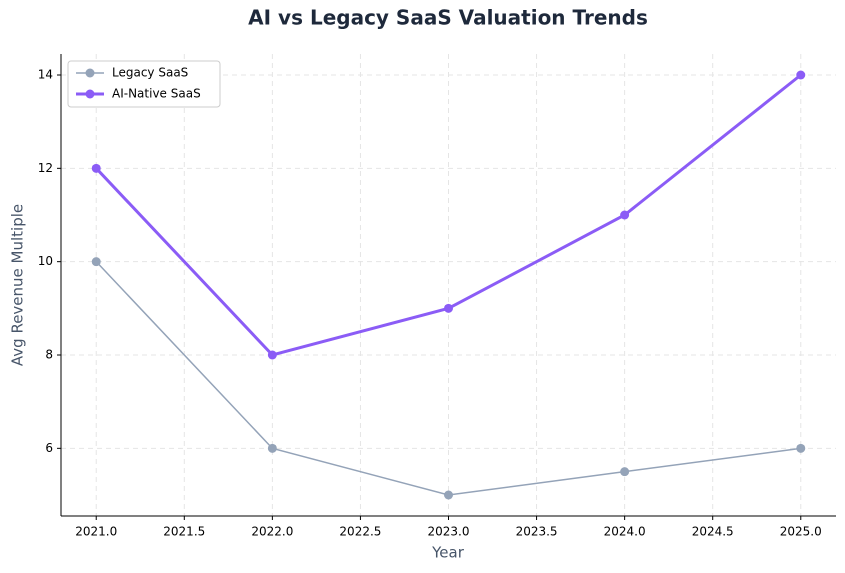 Image resolution: width=845 pixels, height=573 pixels. I want to click on y-tick-label: 14, so click(45, 75).